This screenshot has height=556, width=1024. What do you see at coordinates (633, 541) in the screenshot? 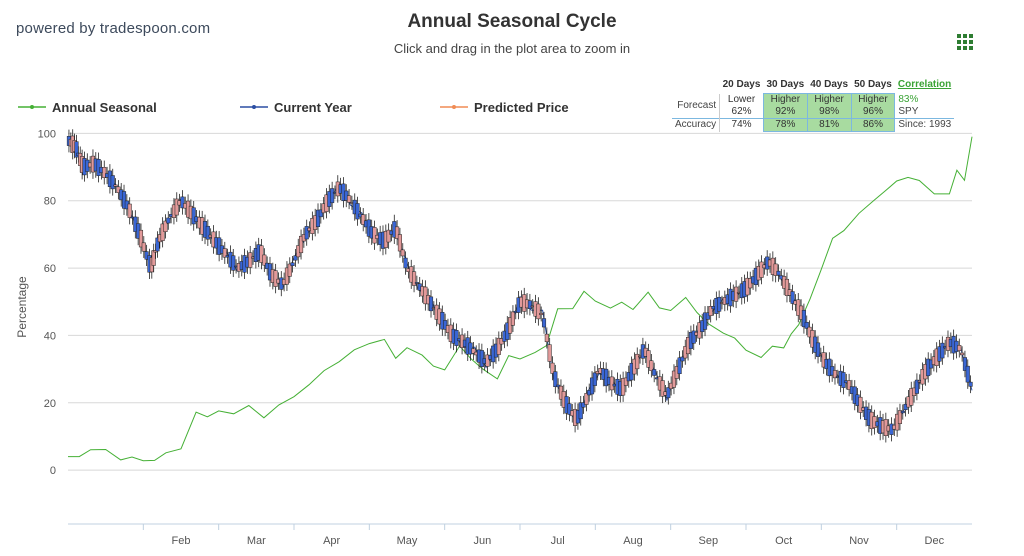
I see `x-tick-label: Aug` at bounding box center [633, 541].